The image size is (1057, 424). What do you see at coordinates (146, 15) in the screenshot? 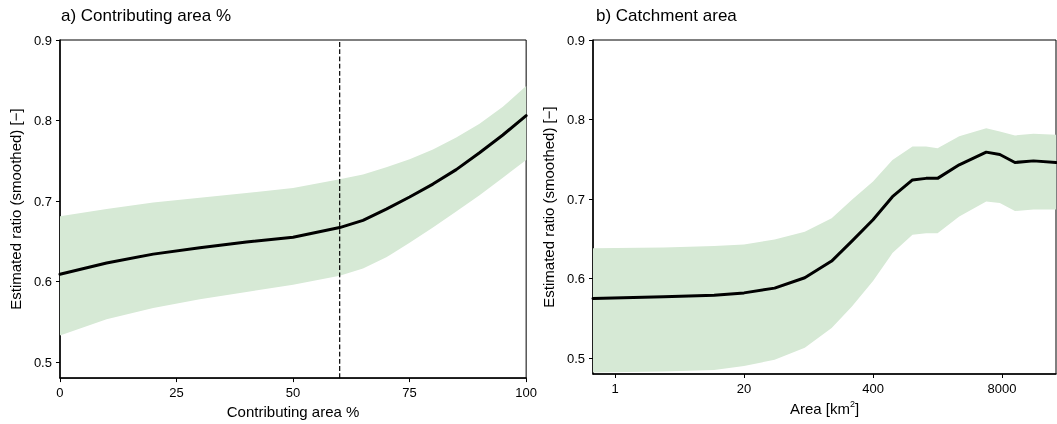
I see `chart-title: a) Contributing area %` at bounding box center [146, 15].